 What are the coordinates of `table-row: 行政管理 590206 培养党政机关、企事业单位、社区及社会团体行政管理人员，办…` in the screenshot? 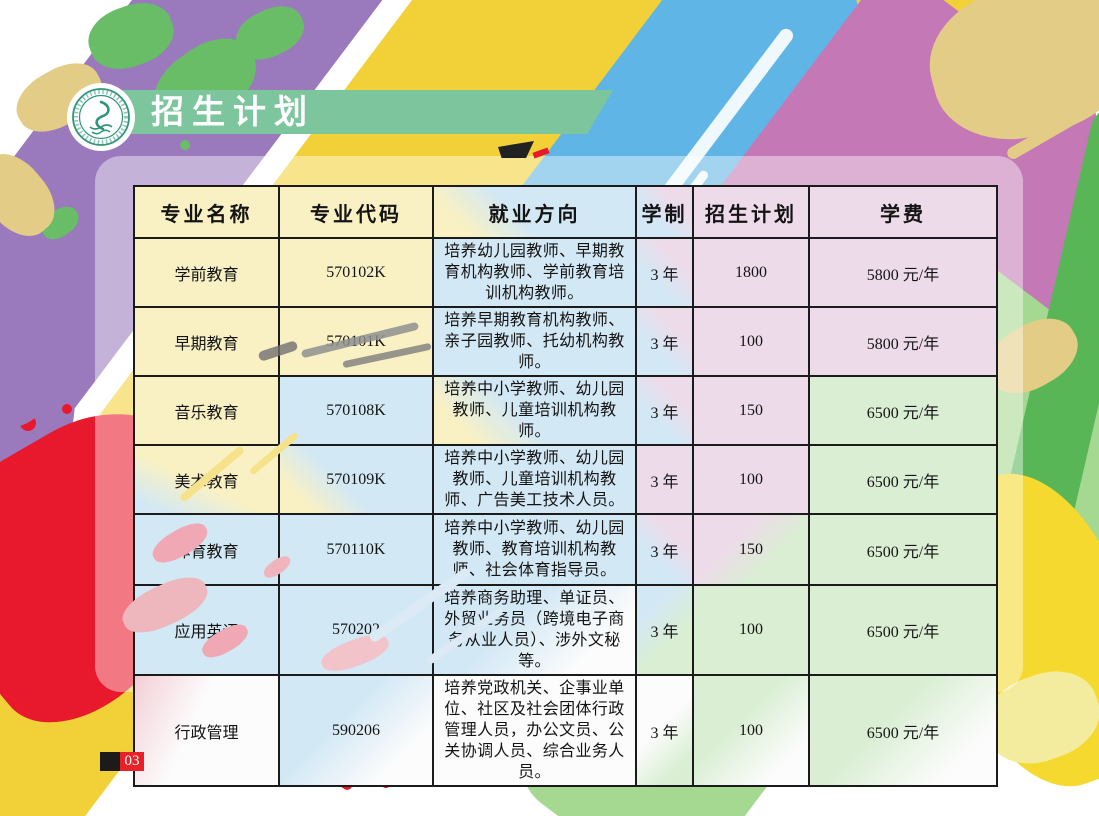 It's located at (565, 730).